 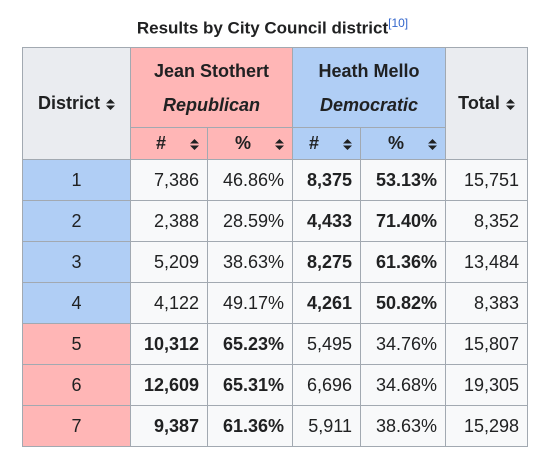 I want to click on district-header: District, so click(x=76, y=103).